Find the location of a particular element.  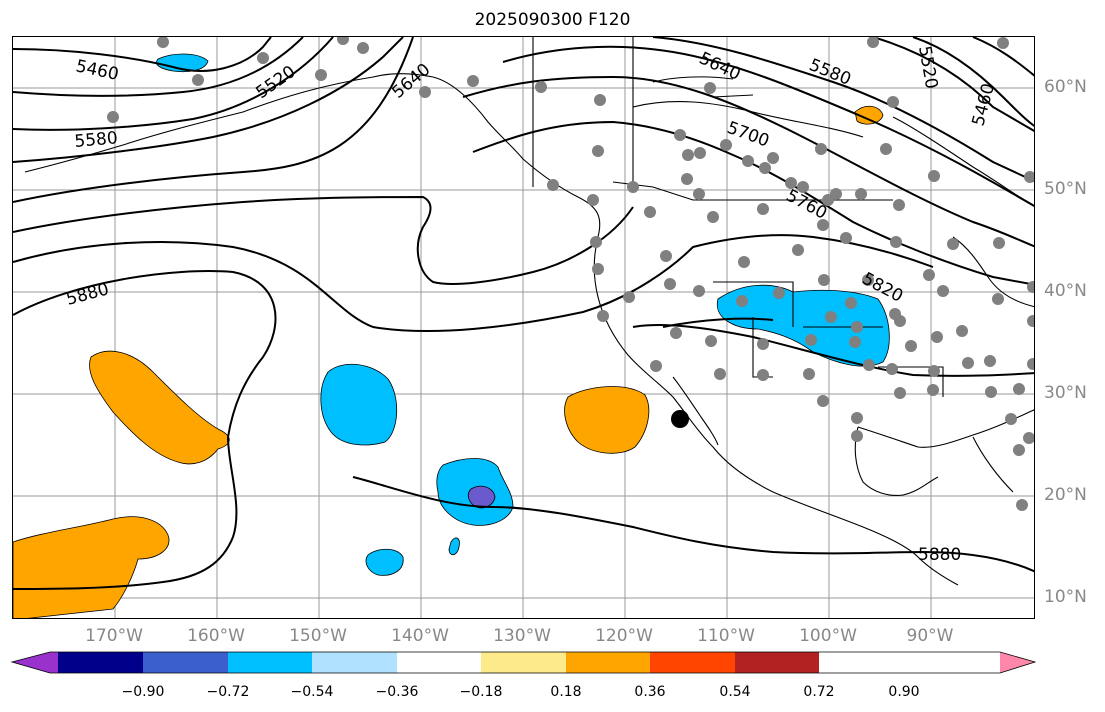

longitude-label: 110°W is located at coordinates (726, 636).